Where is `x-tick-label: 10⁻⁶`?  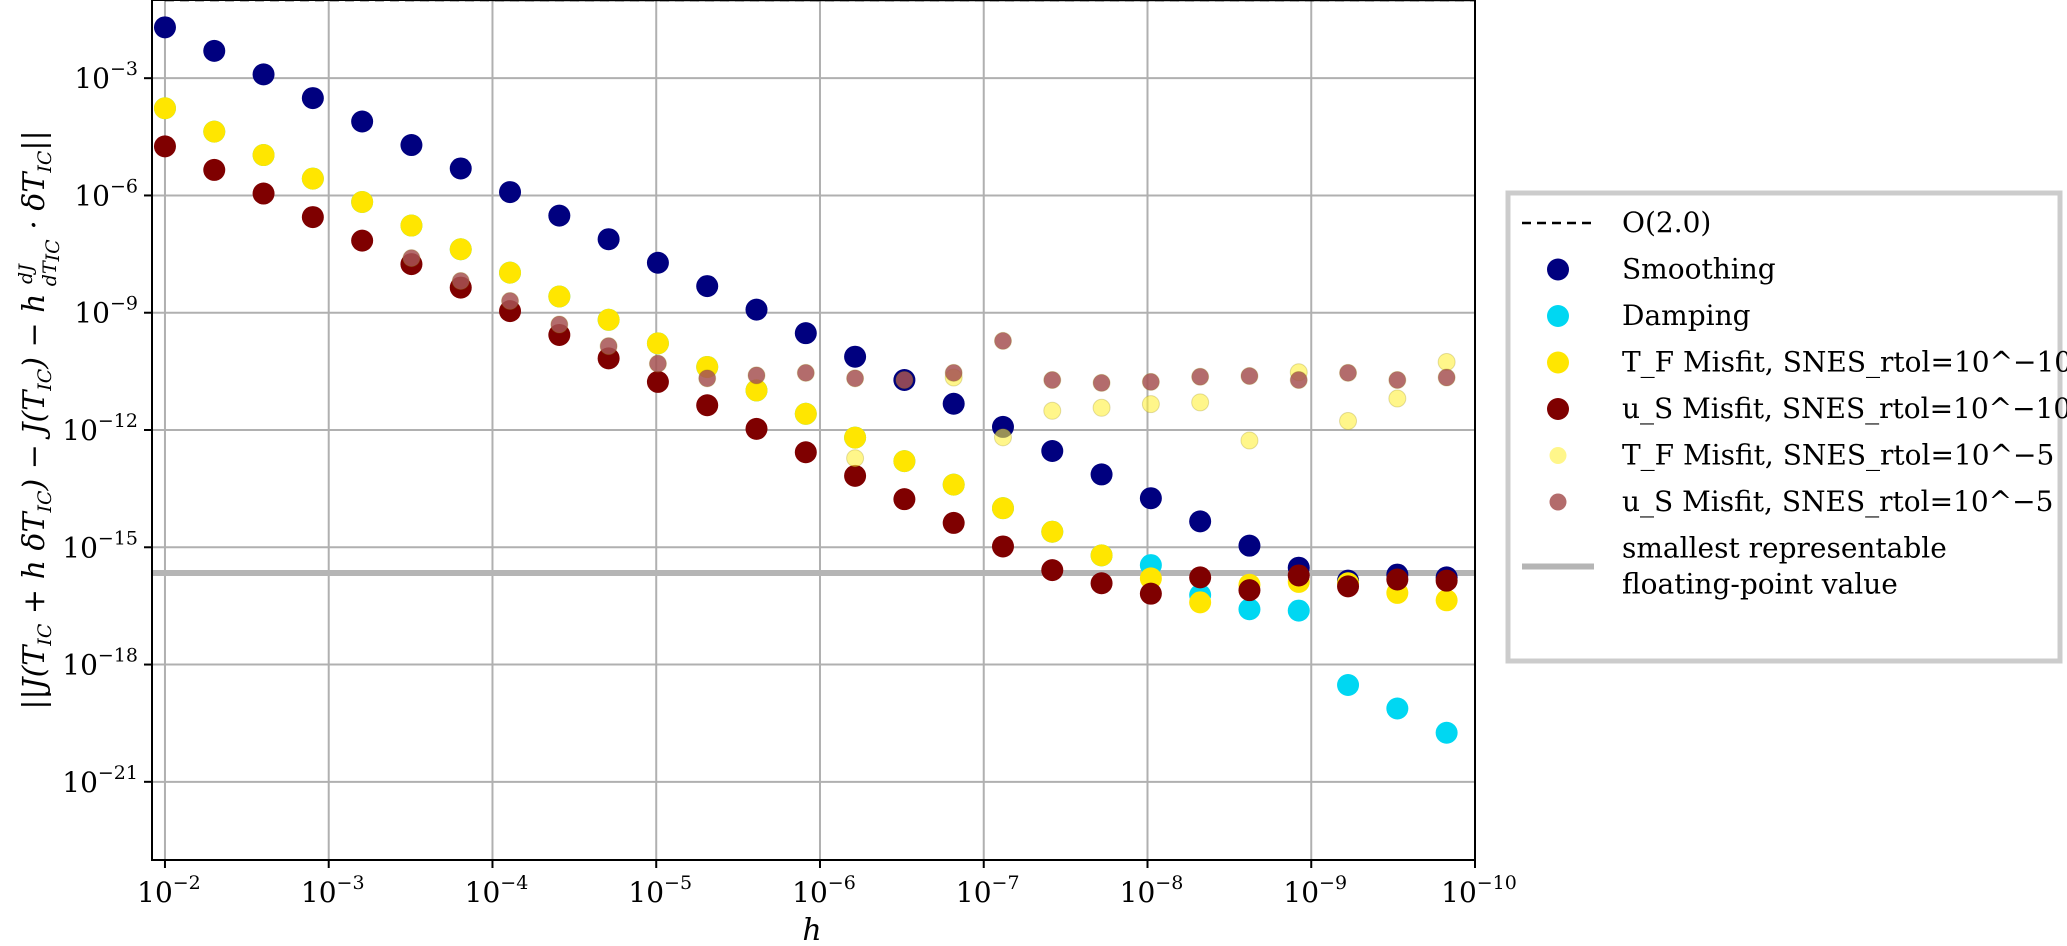 x-tick-label: 10⁻⁶ is located at coordinates (824, 890).